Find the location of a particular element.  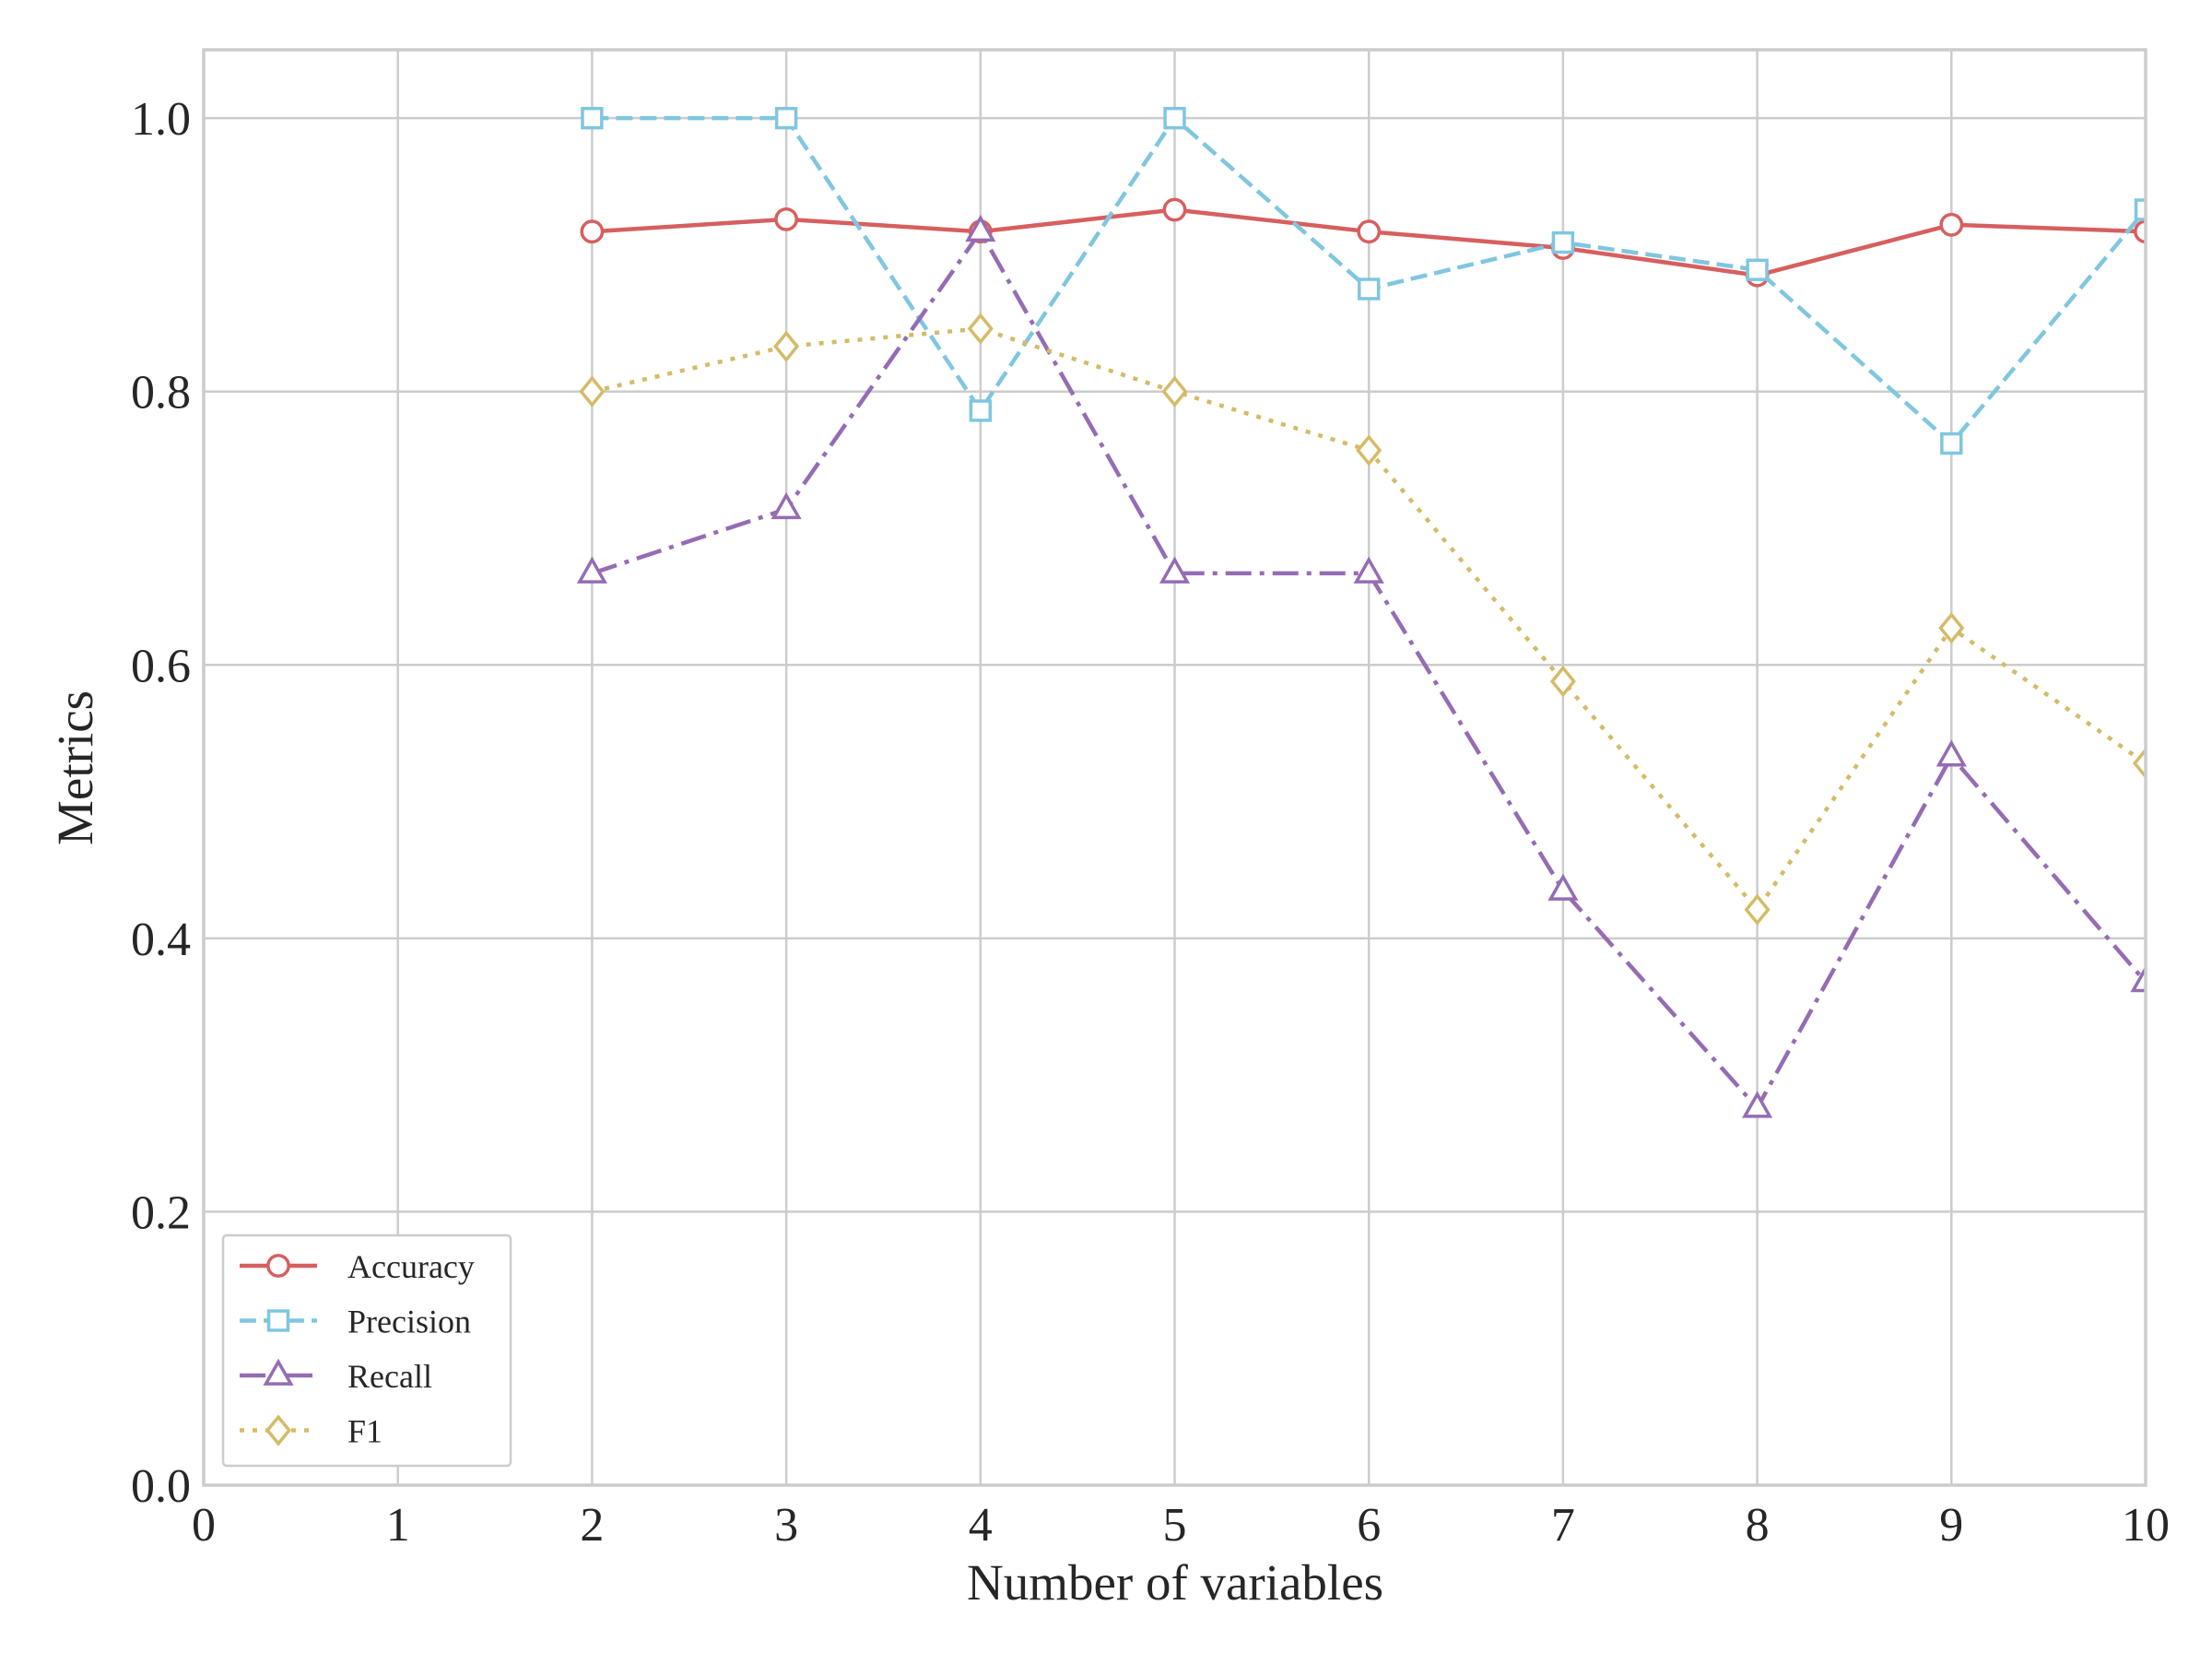

x-tick-label: 3 is located at coordinates (786, 1525).